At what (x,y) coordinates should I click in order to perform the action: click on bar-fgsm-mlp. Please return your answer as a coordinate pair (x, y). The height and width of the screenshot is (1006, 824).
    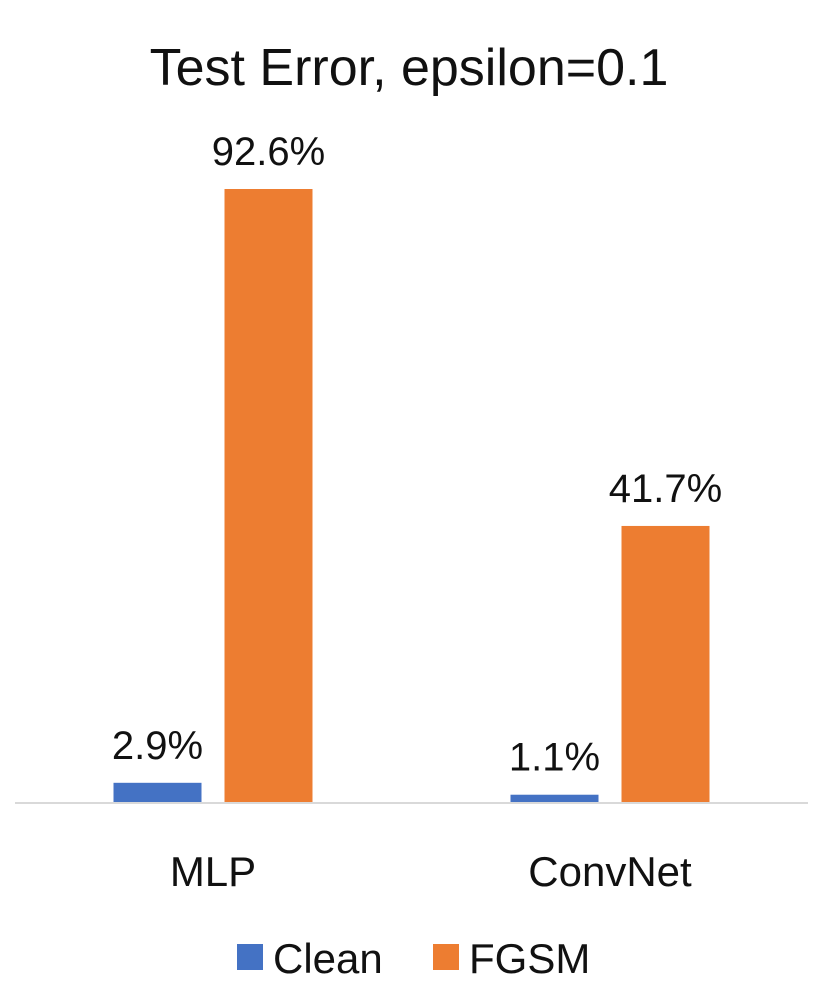
    Looking at the image, I should click on (268, 495).